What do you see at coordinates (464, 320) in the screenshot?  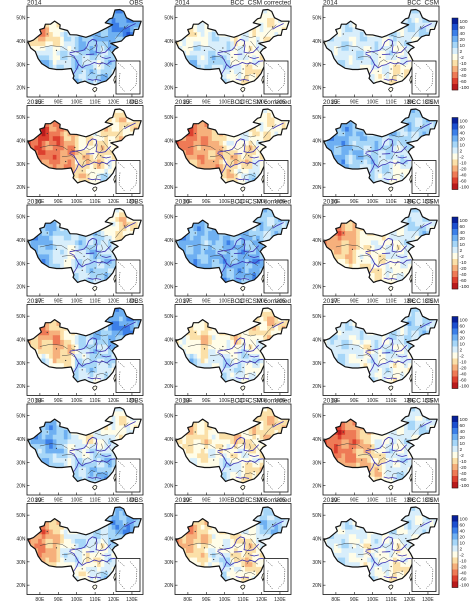 I see `colorbar-tick-label: 100` at bounding box center [464, 320].